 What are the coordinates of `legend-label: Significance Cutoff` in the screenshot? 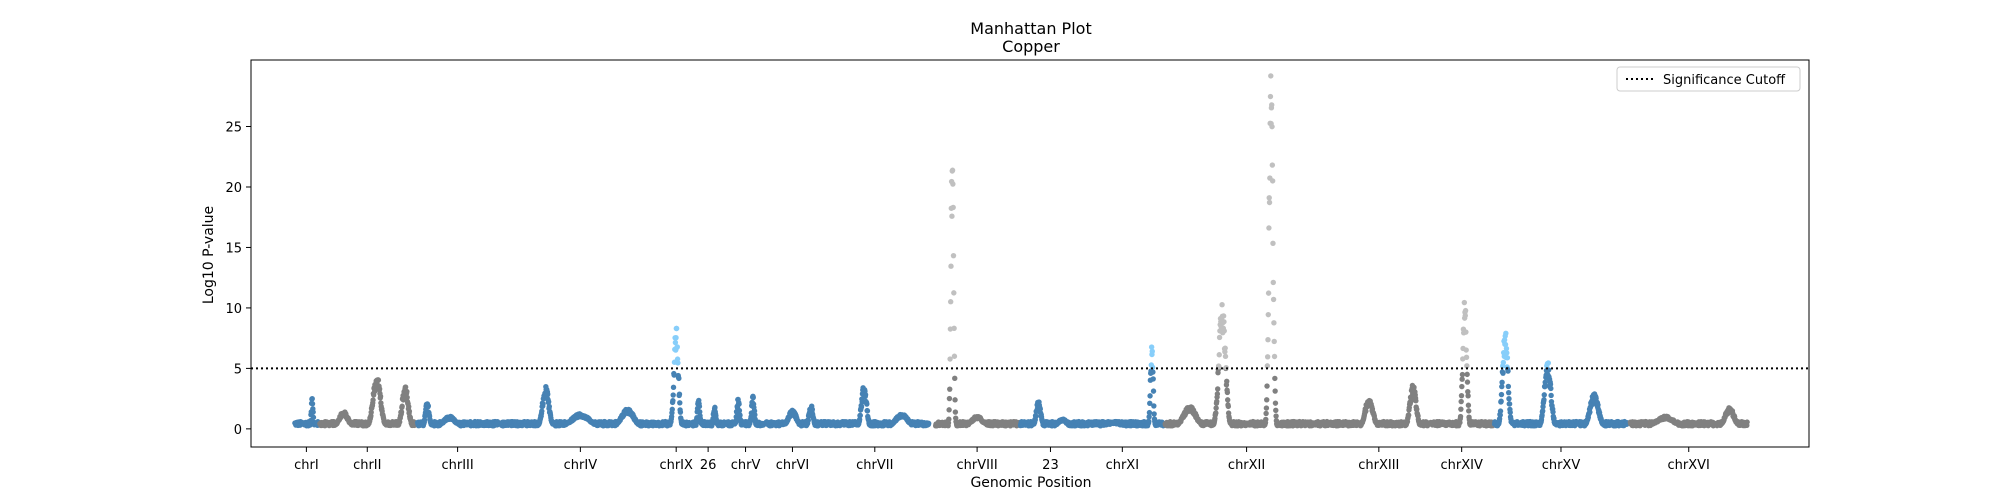 It's located at (1724, 80).